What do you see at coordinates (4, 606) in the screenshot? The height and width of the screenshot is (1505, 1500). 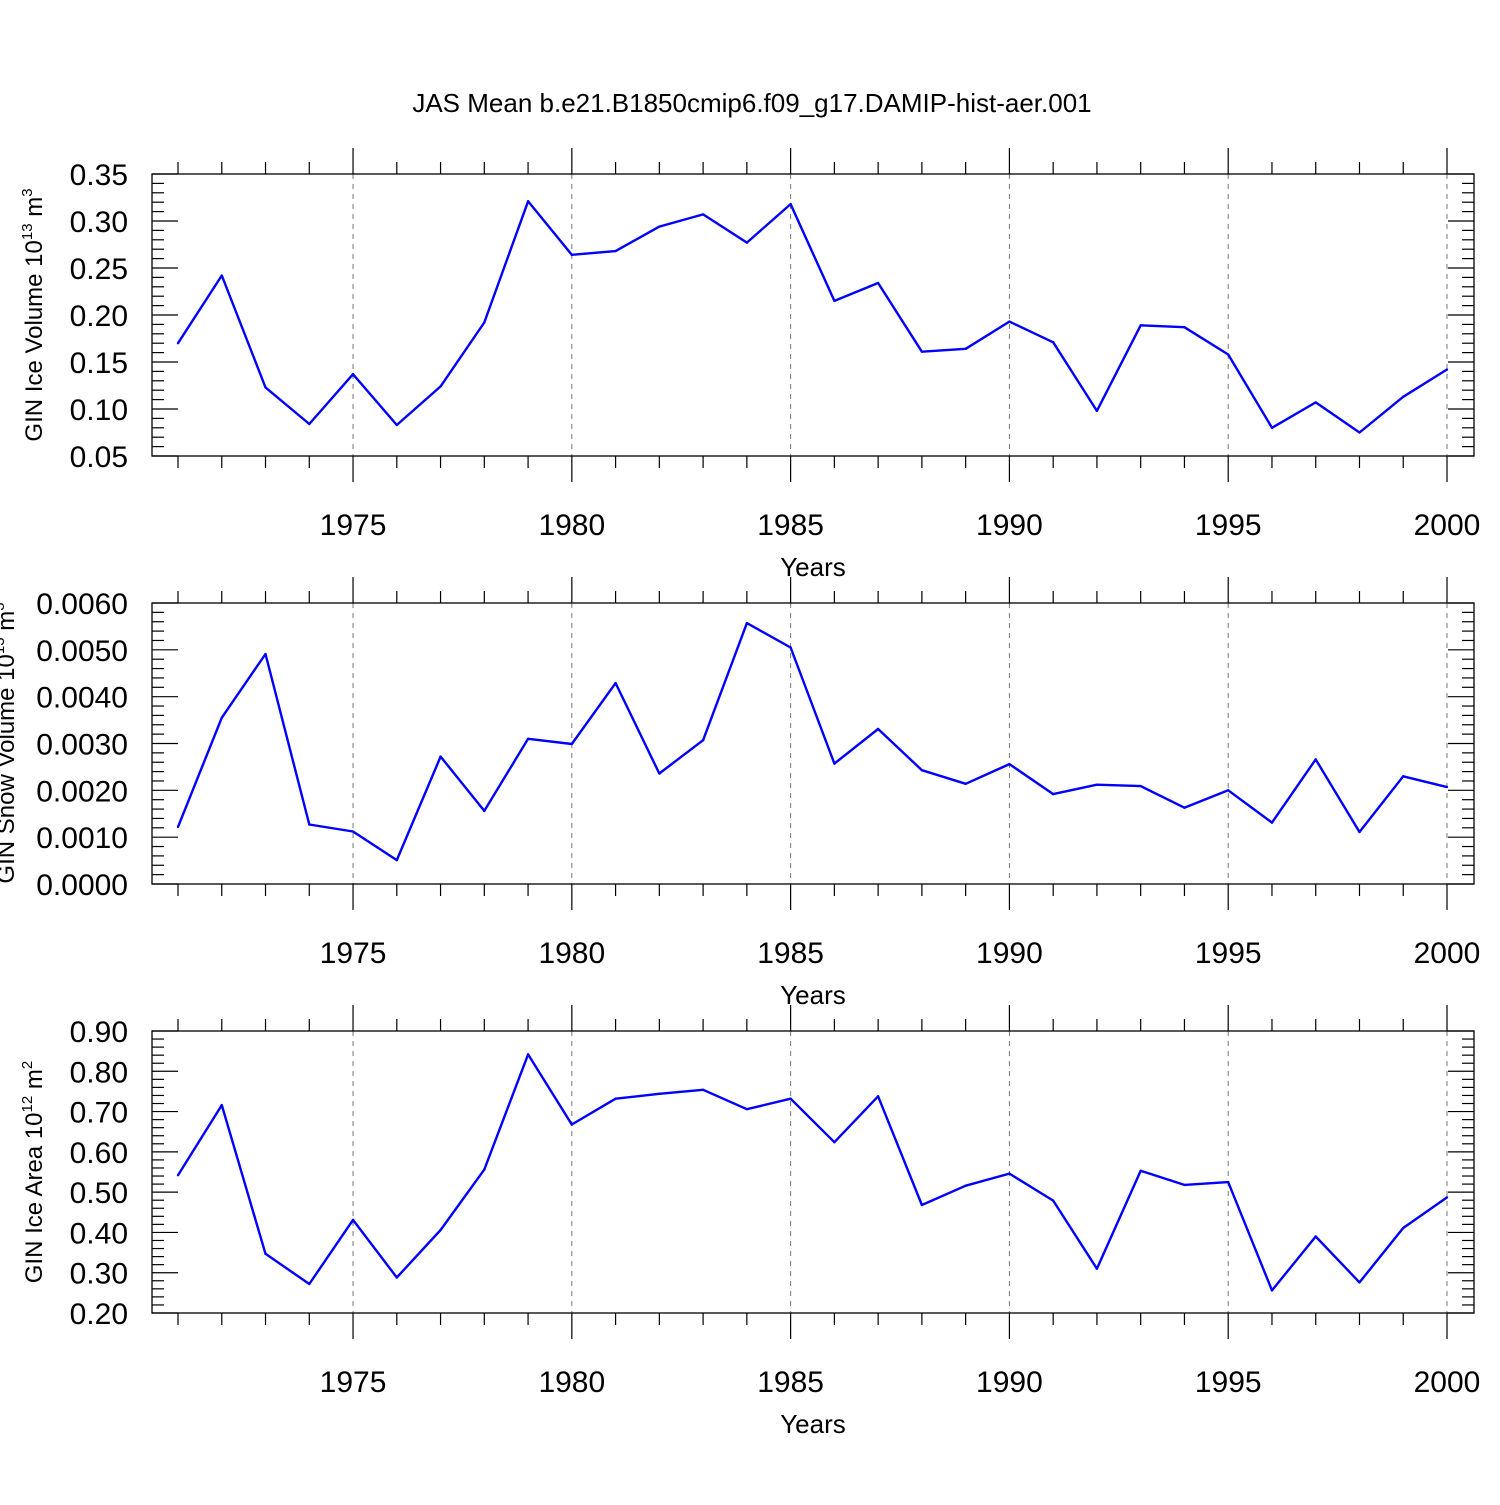 I see `y-axis-title-unit-exponent: 3` at bounding box center [4, 606].